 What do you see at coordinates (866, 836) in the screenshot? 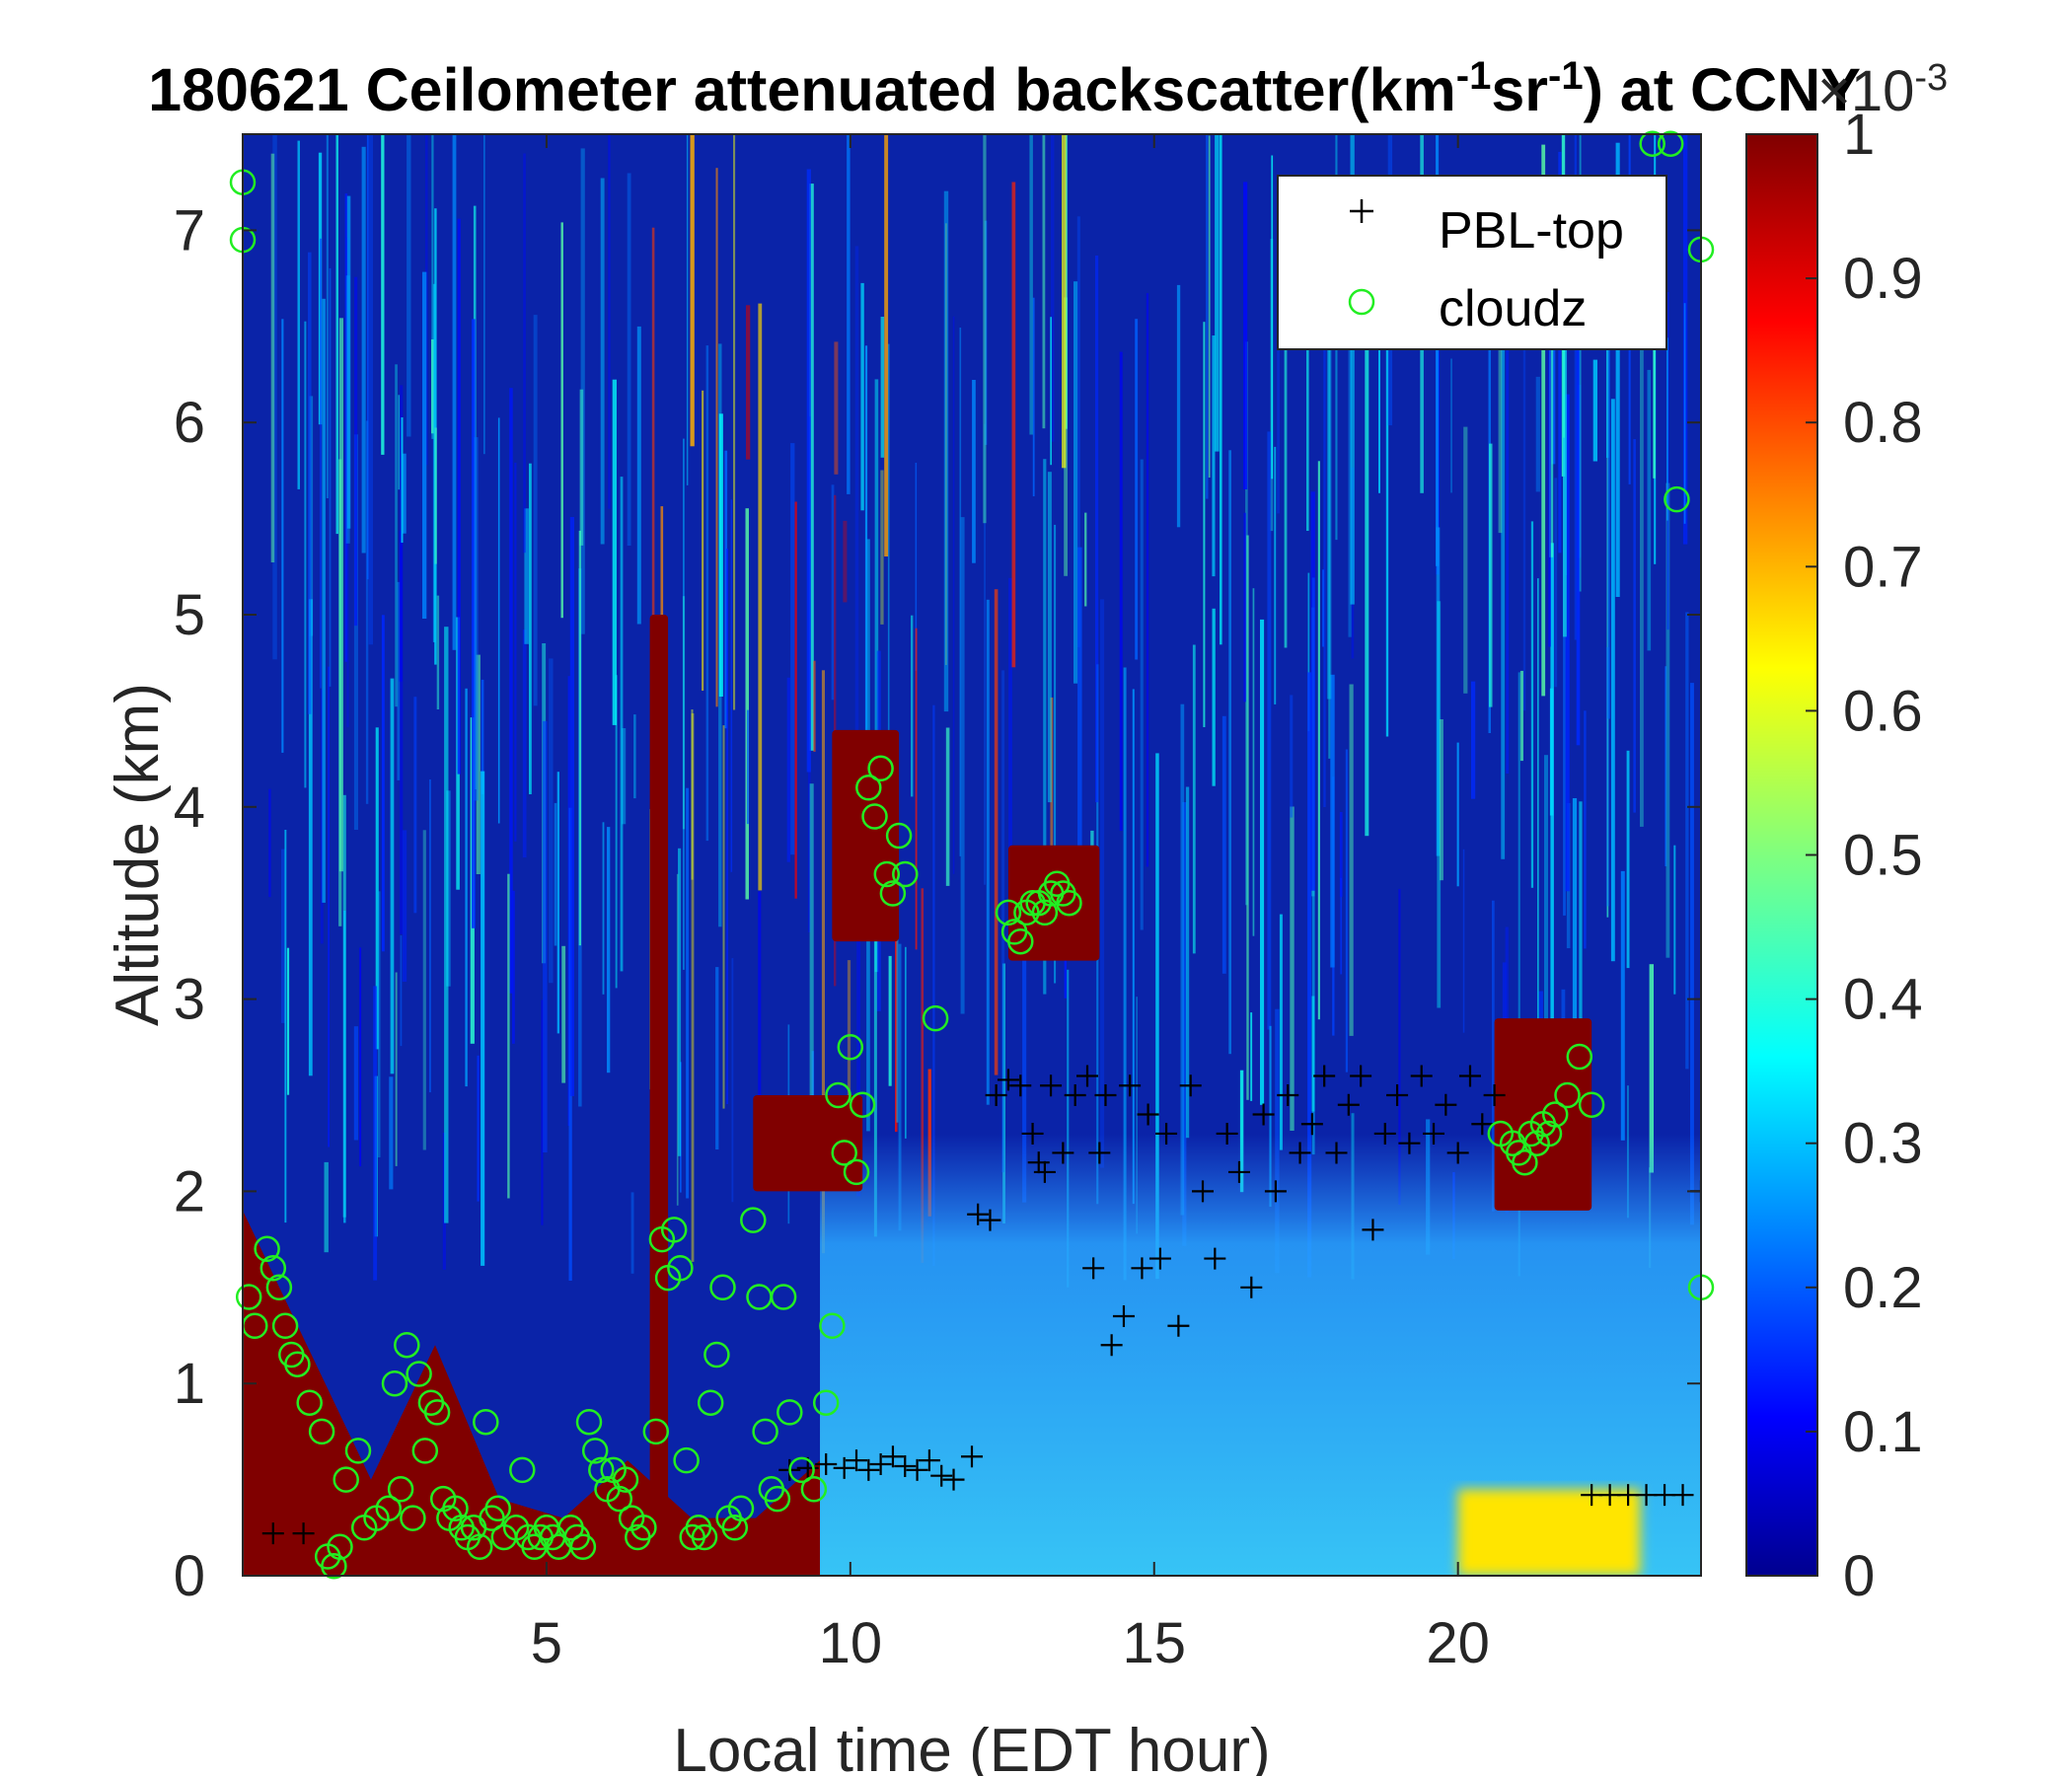
I see `region-cloud-10h` at bounding box center [866, 836].